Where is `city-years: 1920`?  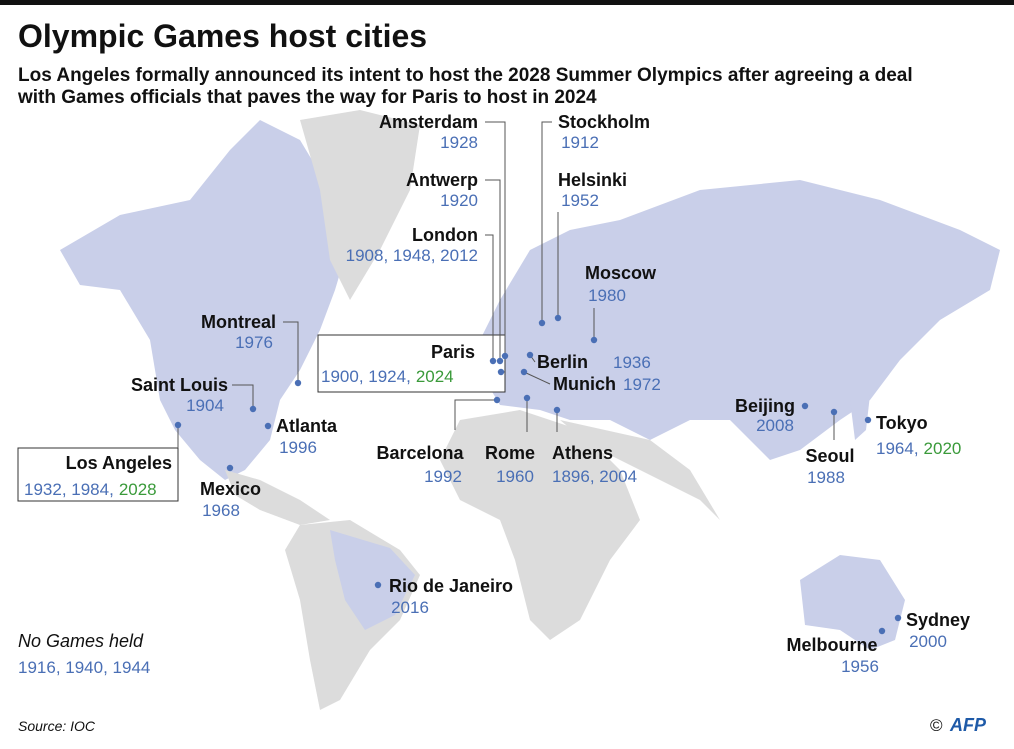 city-years: 1920 is located at coordinates (459, 200).